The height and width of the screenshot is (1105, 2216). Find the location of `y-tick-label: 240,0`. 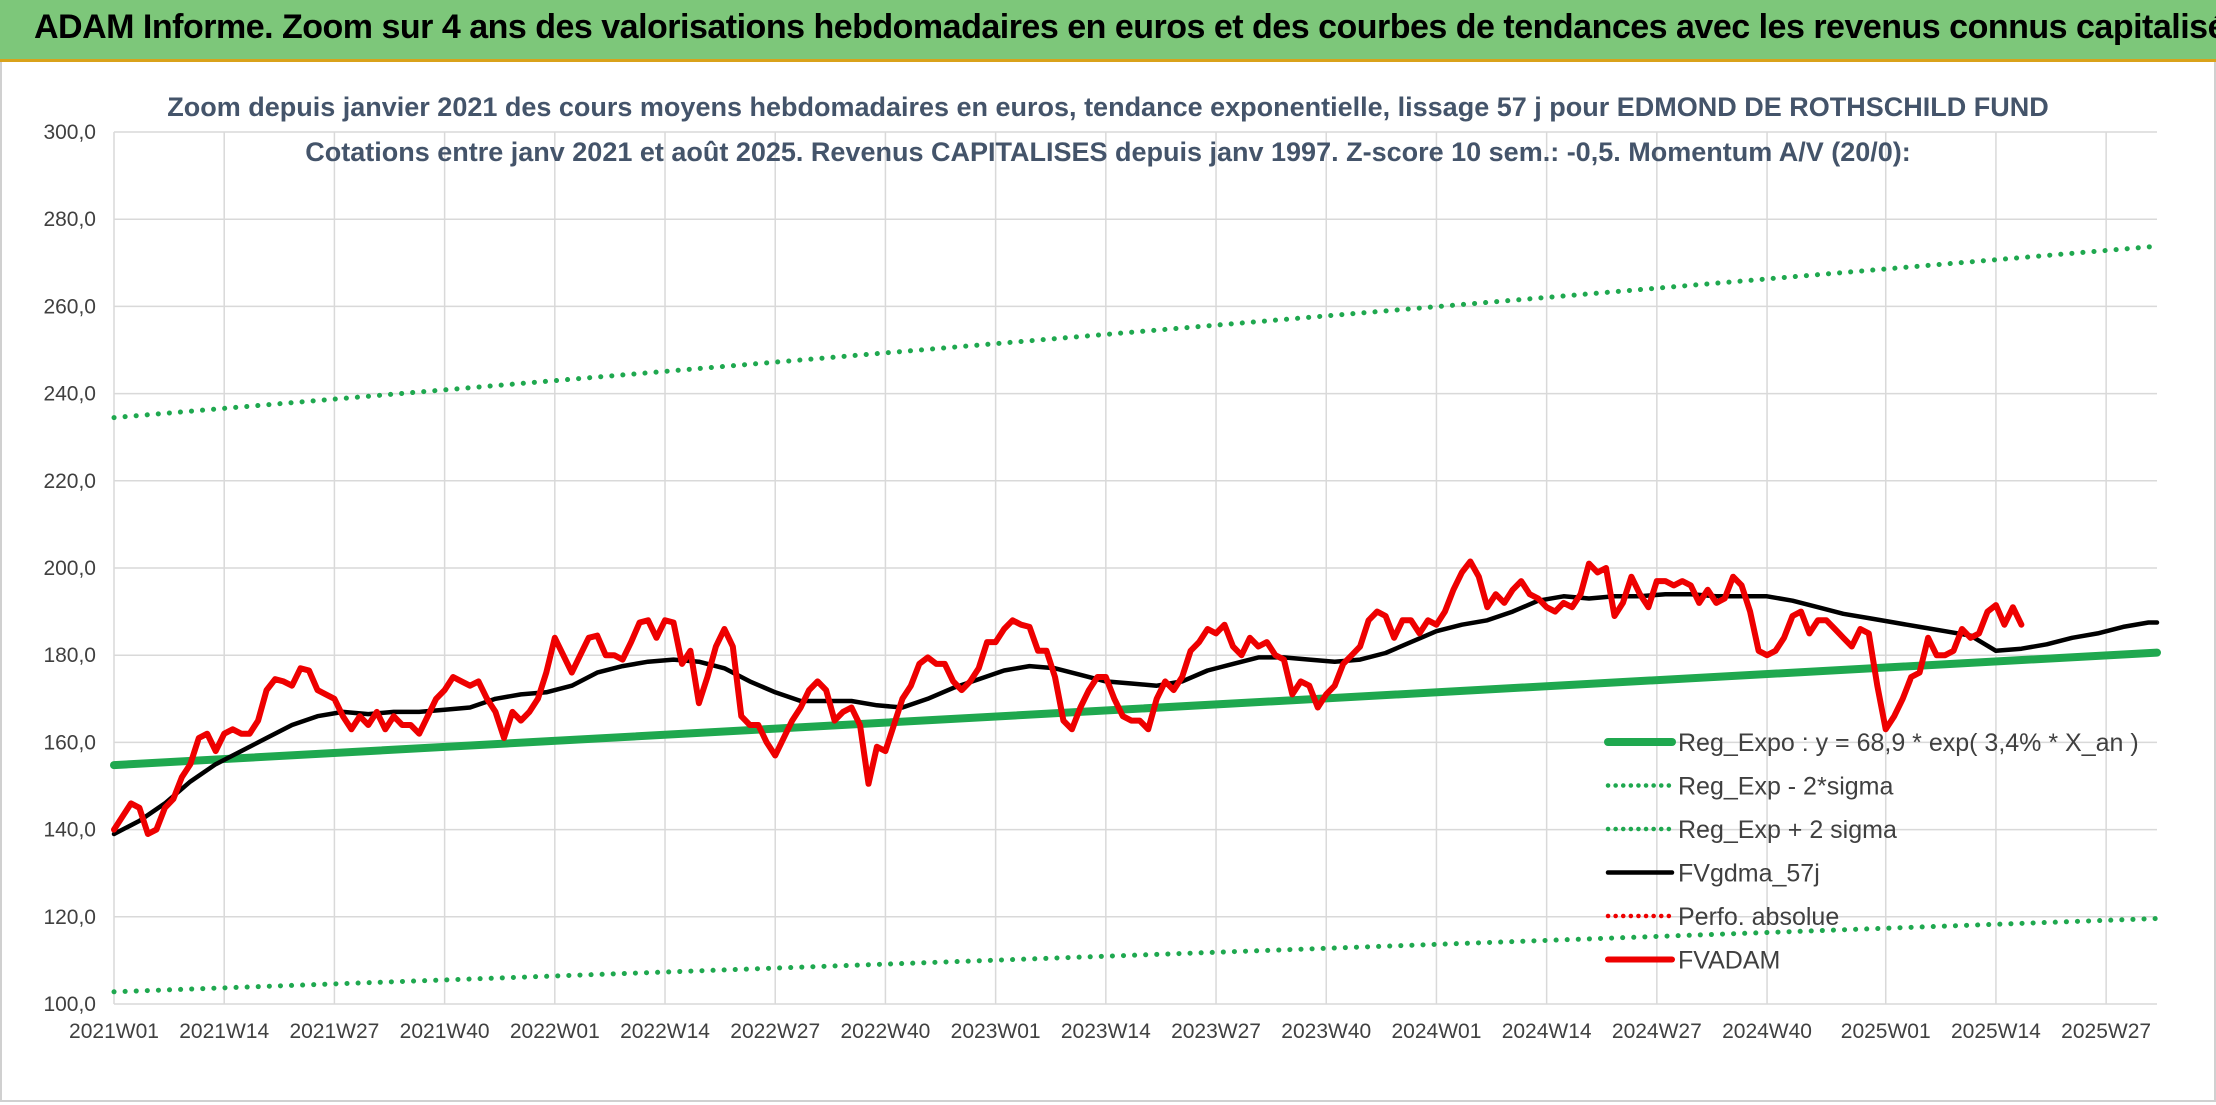

y-tick-label: 240,0 is located at coordinates (69, 394).